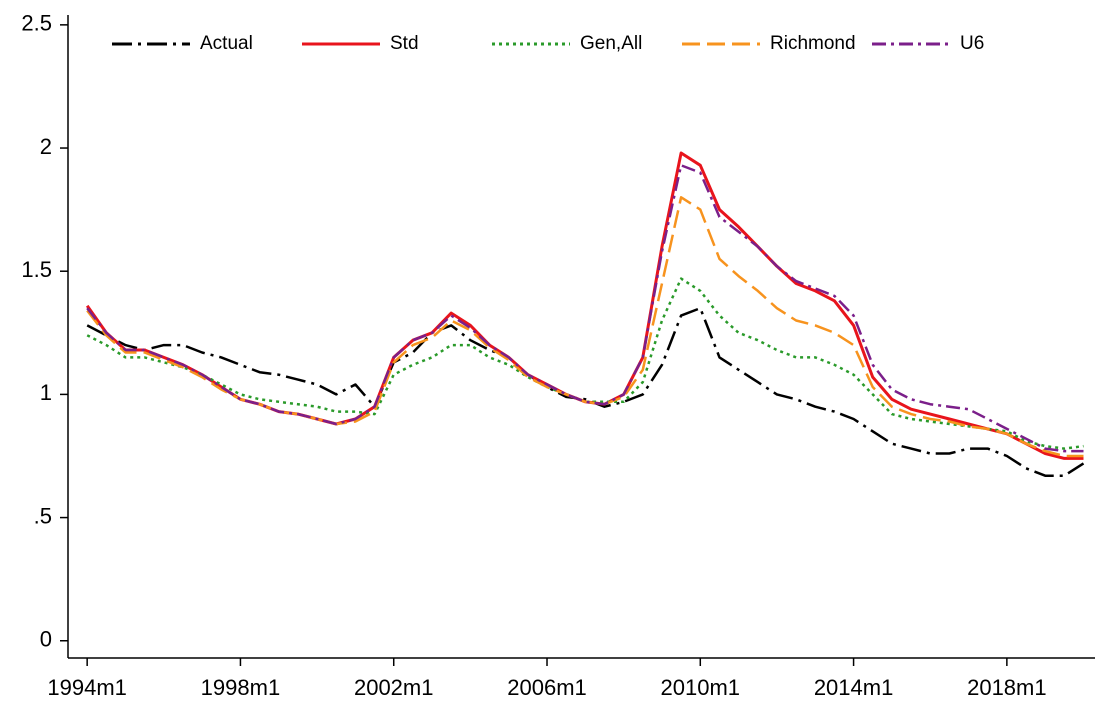  I want to click on legend-label: Actual, so click(226, 43).